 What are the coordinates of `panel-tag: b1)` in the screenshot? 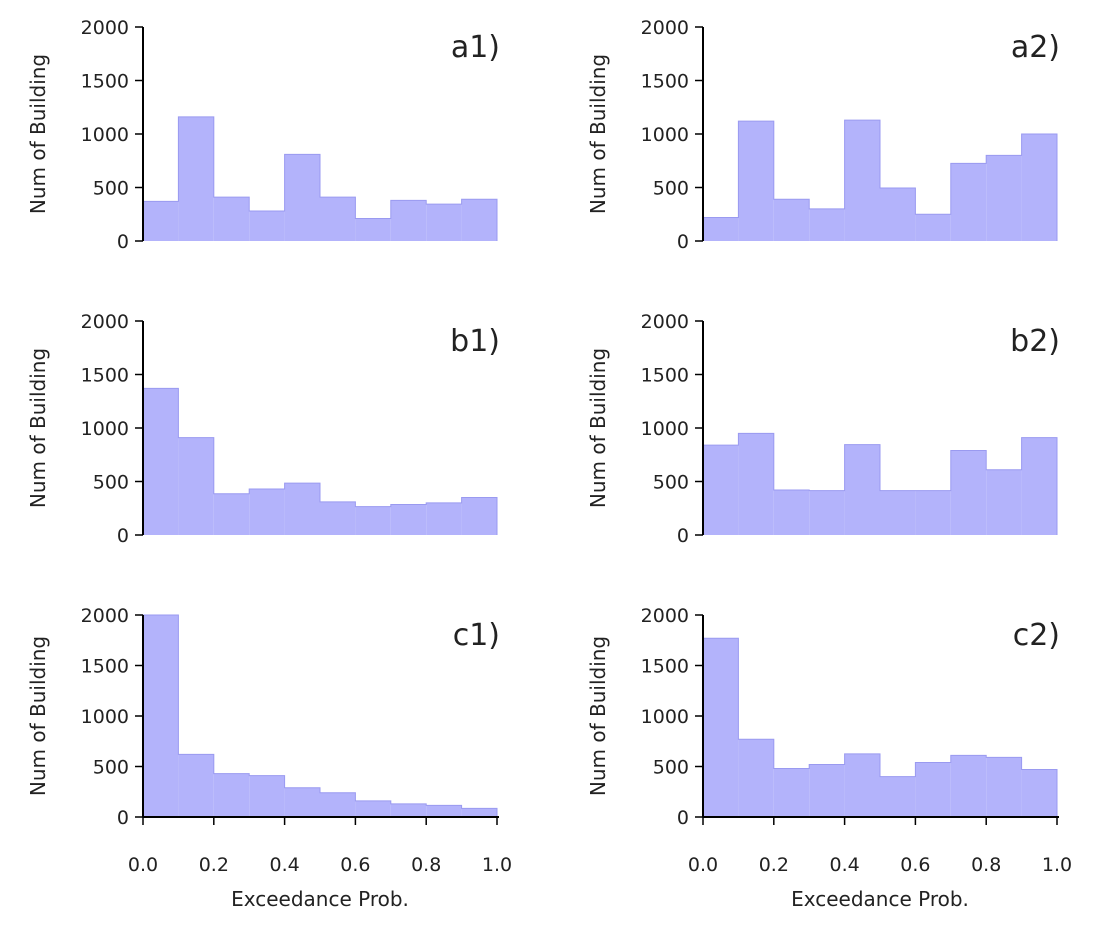 It's located at (475, 341).